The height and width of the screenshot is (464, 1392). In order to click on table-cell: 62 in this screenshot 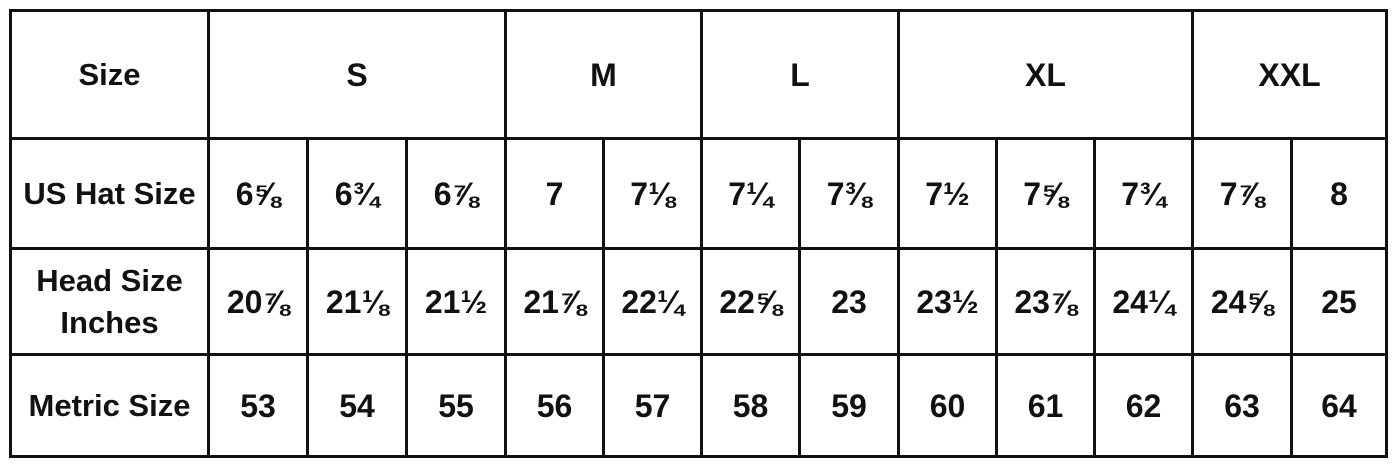, I will do `click(1143, 405)`.